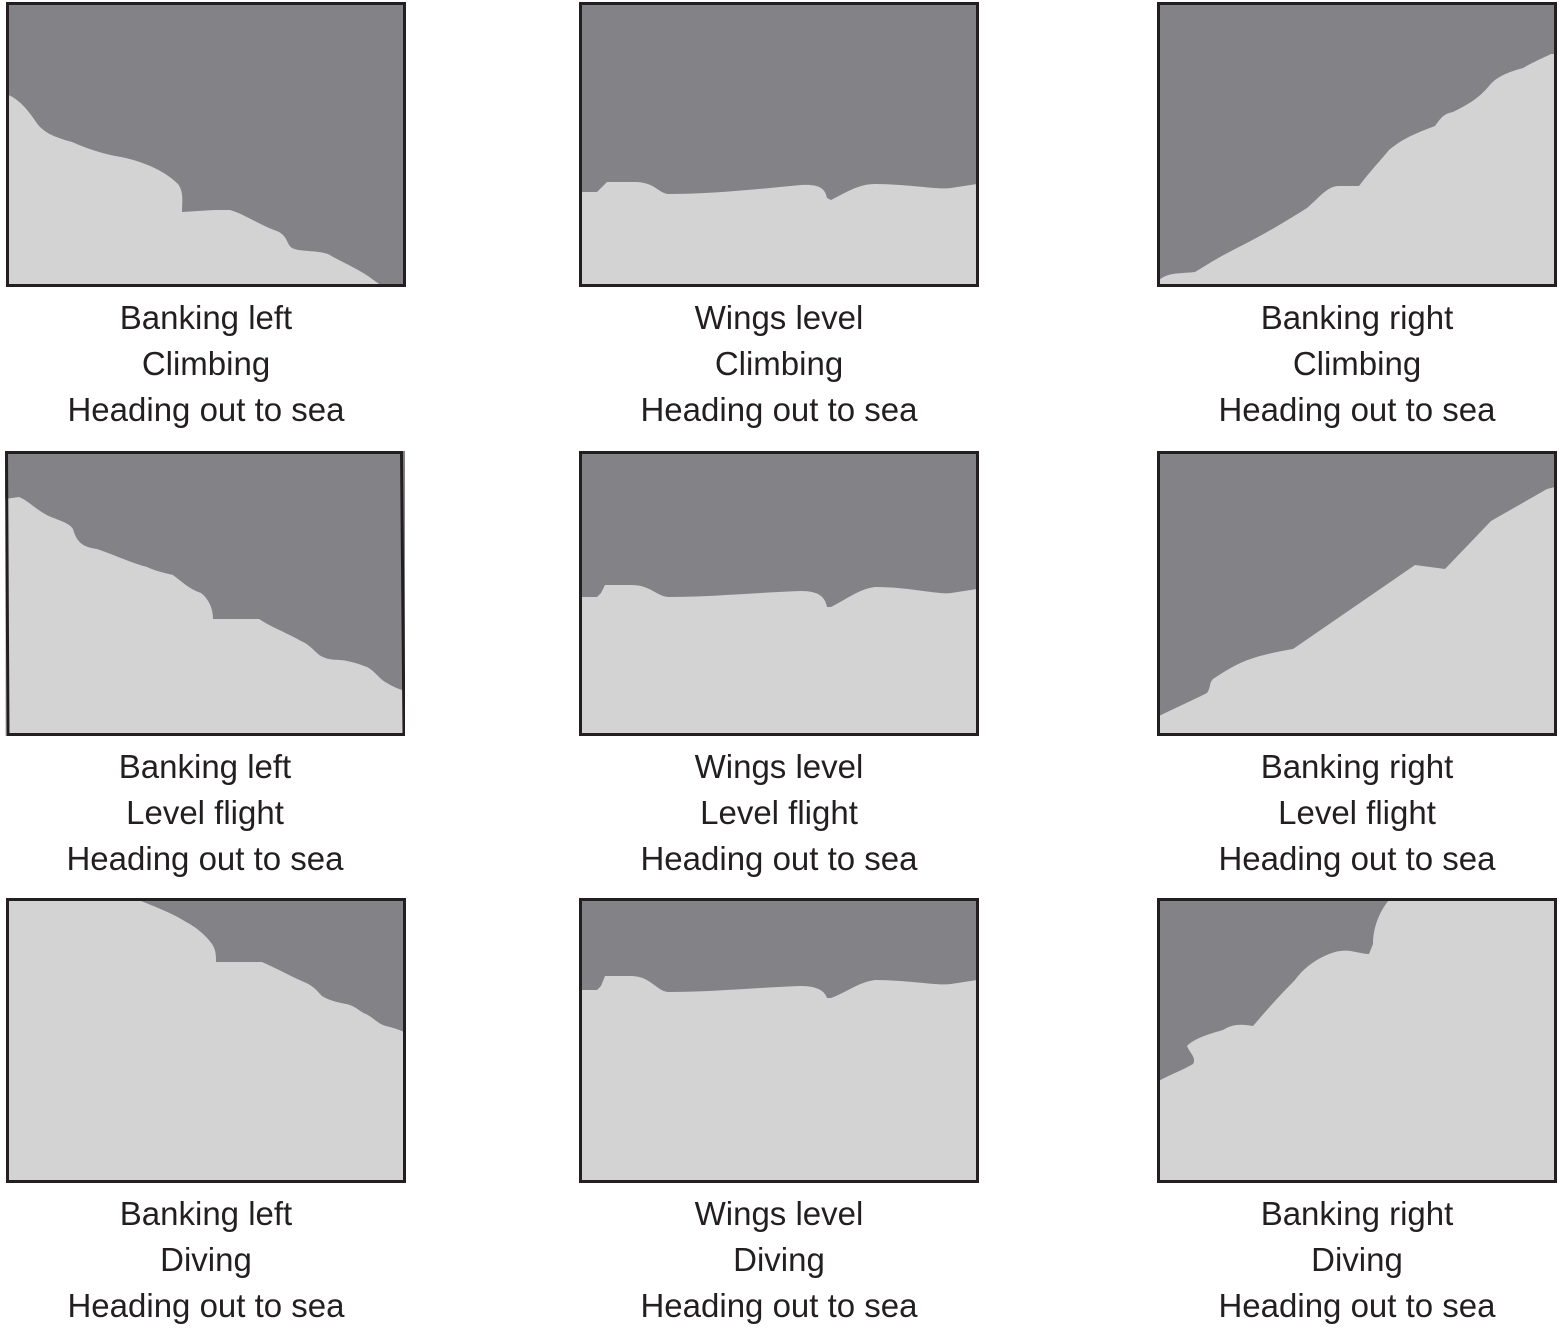  I want to click on caption: Wings level Climbing Heading out to sea, so click(779, 364).